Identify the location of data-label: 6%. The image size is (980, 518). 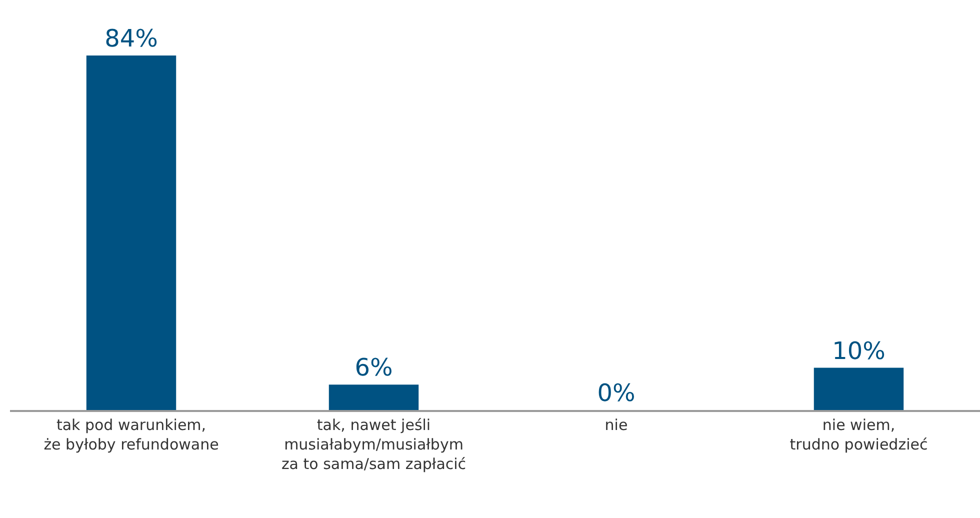
(373, 368).